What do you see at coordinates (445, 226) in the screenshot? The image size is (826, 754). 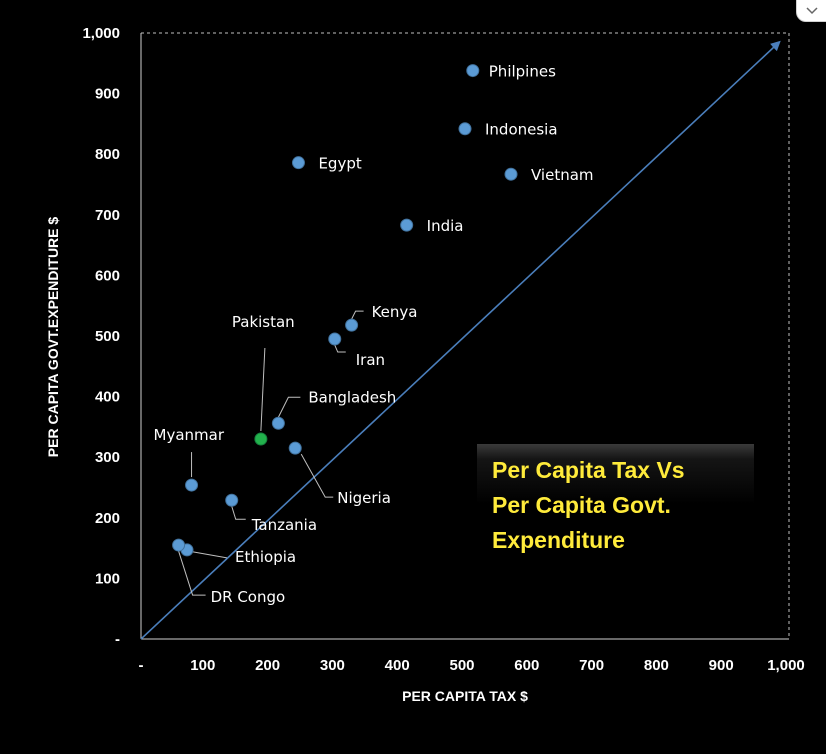 I see `data-label: India` at bounding box center [445, 226].